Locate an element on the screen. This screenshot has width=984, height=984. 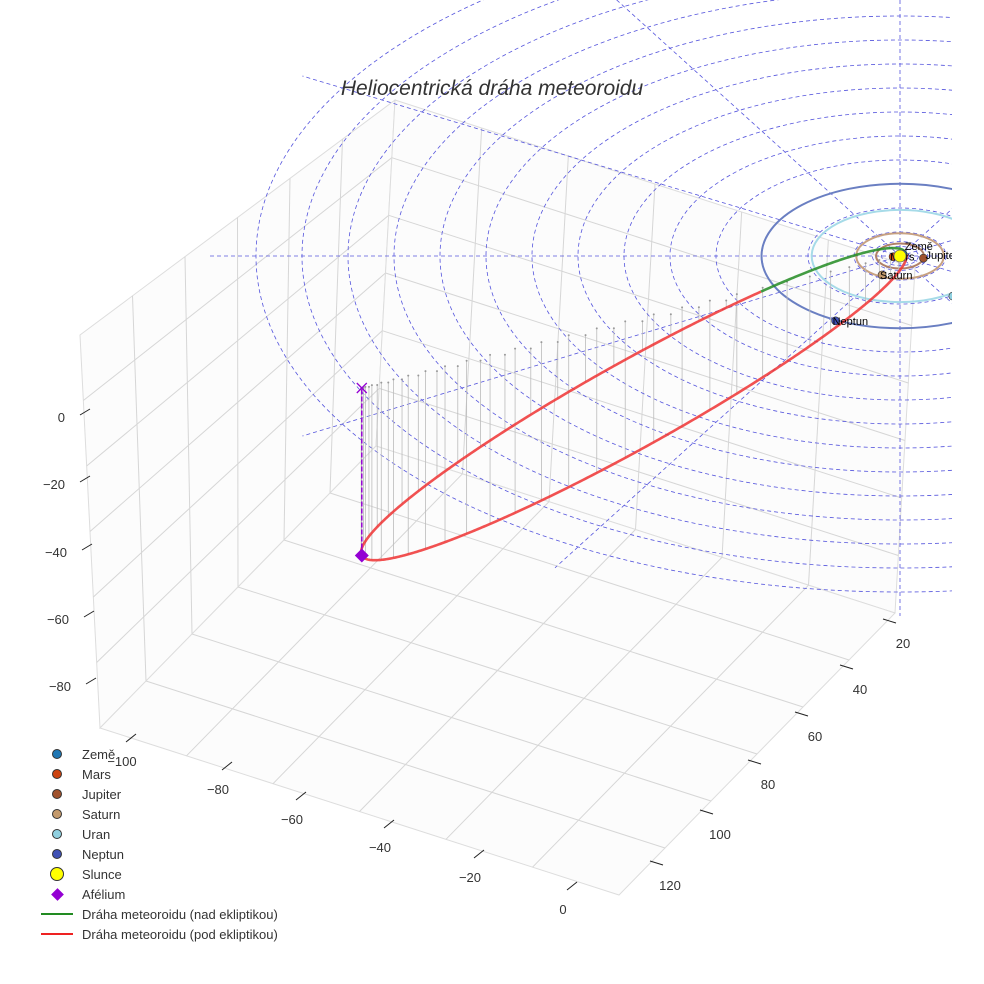
planet-neptun is located at coordinates (835, 321).